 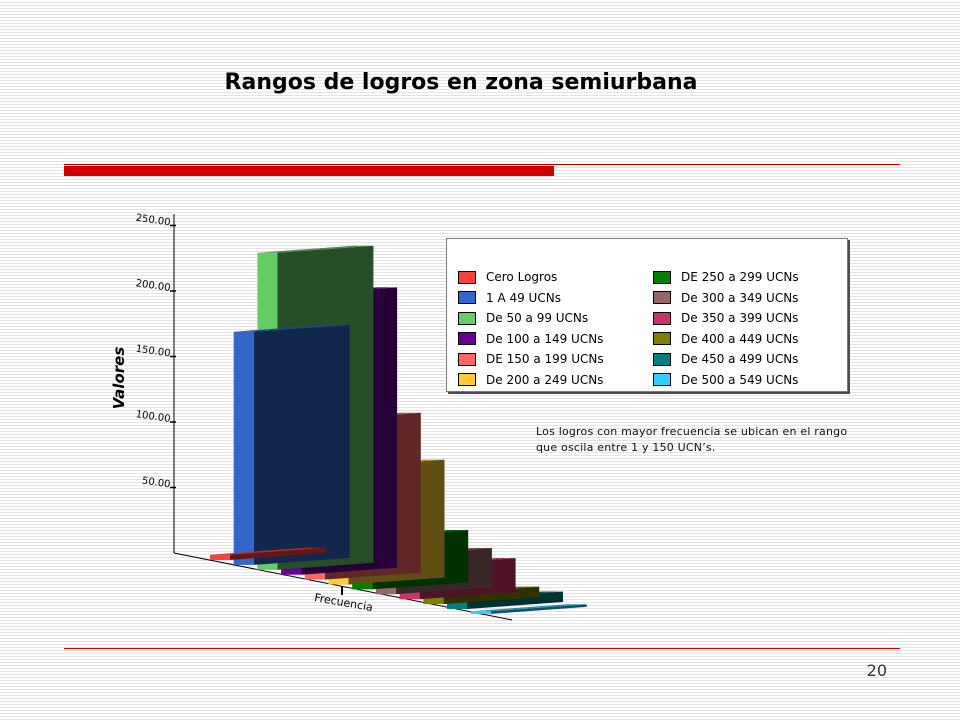 I want to click on legend-label: DE 250 a 299 UCNs, so click(x=740, y=277).